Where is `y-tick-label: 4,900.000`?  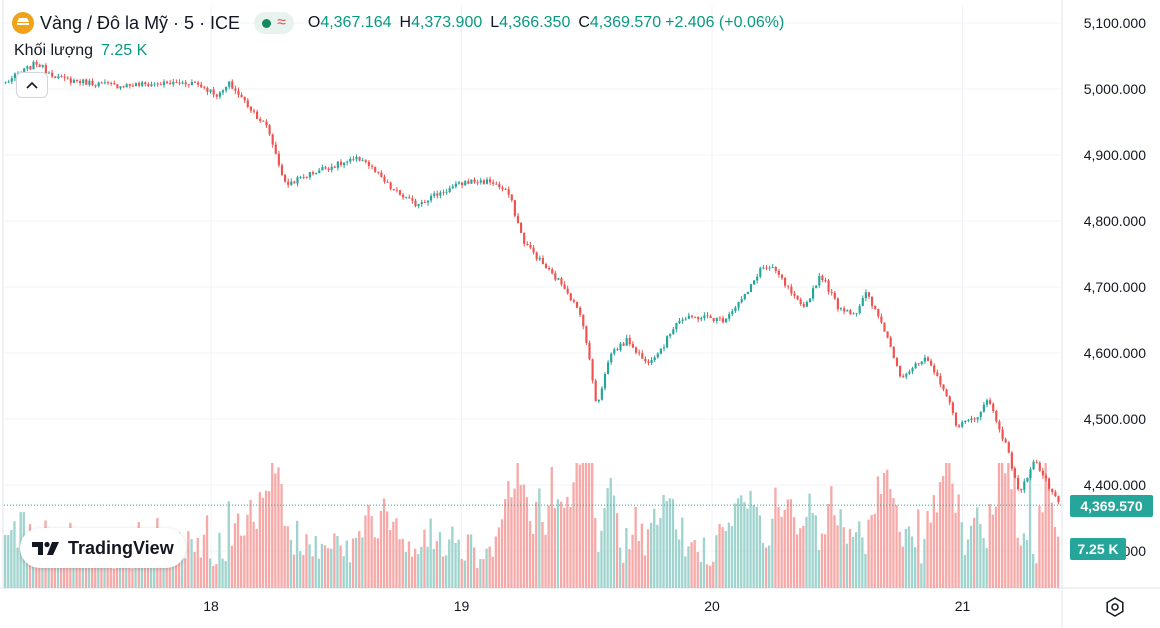 y-tick-label: 4,900.000 is located at coordinates (1115, 155).